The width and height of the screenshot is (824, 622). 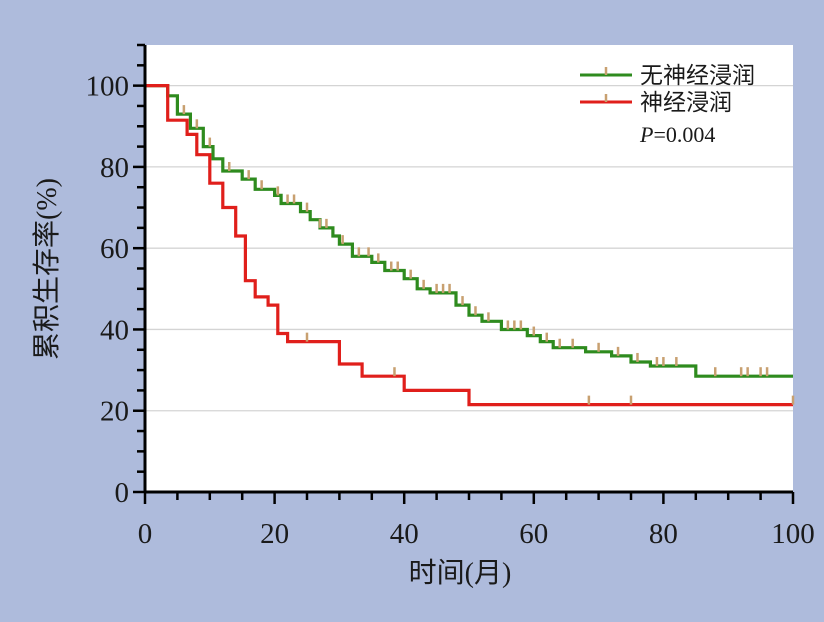 I want to click on y-tick-label: 20, so click(x=114, y=412).